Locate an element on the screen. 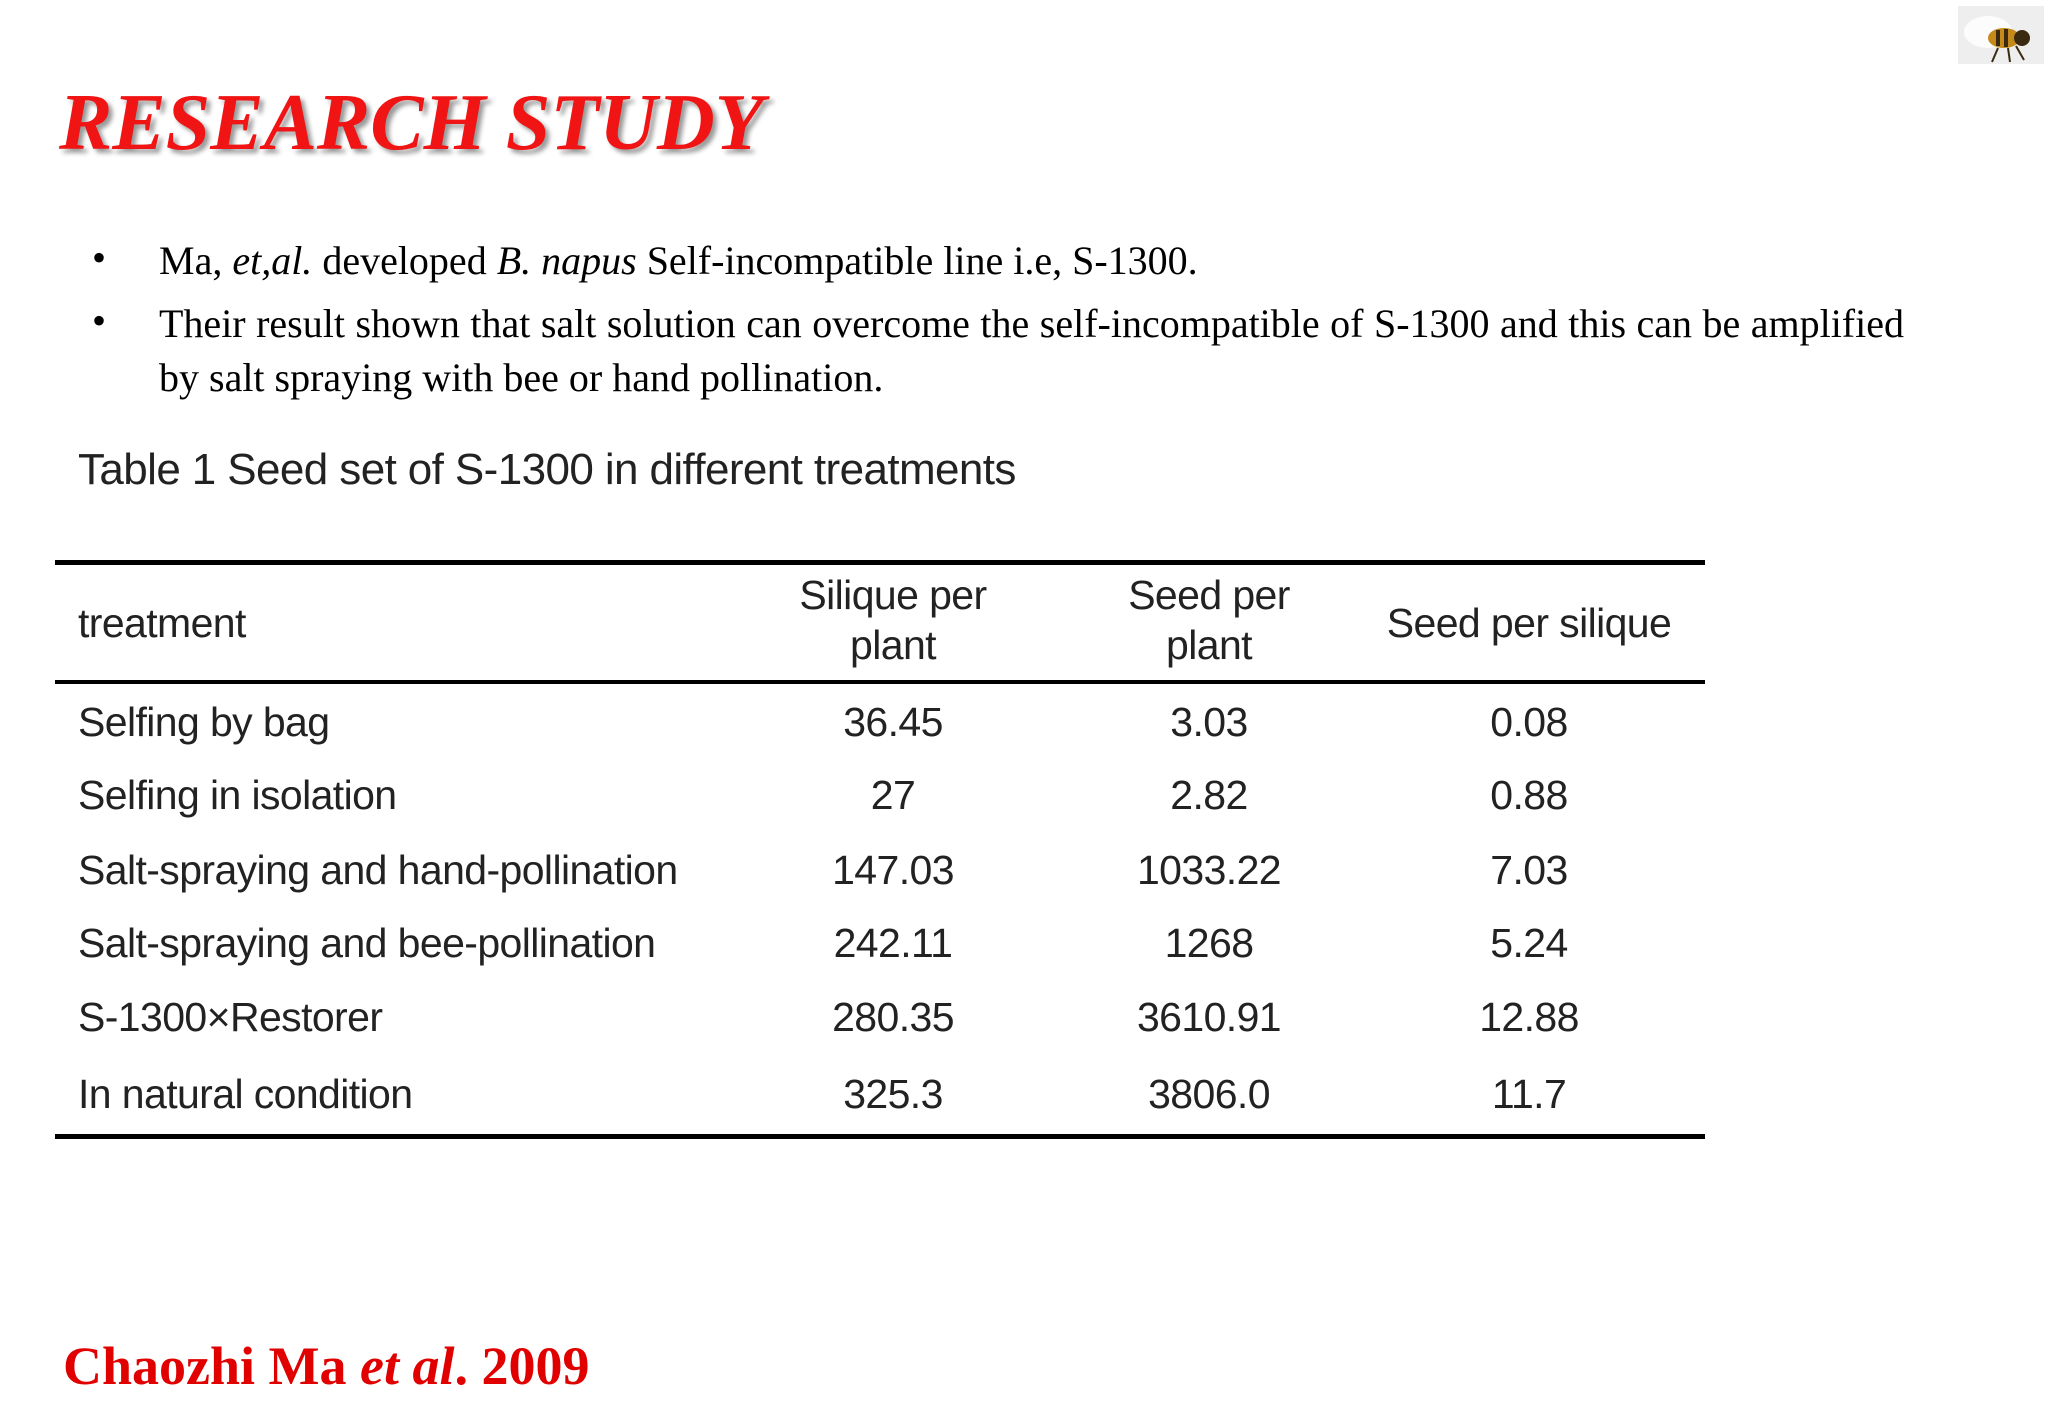 The image size is (2048, 1425). table-cell: 0.88 is located at coordinates (1529, 795).